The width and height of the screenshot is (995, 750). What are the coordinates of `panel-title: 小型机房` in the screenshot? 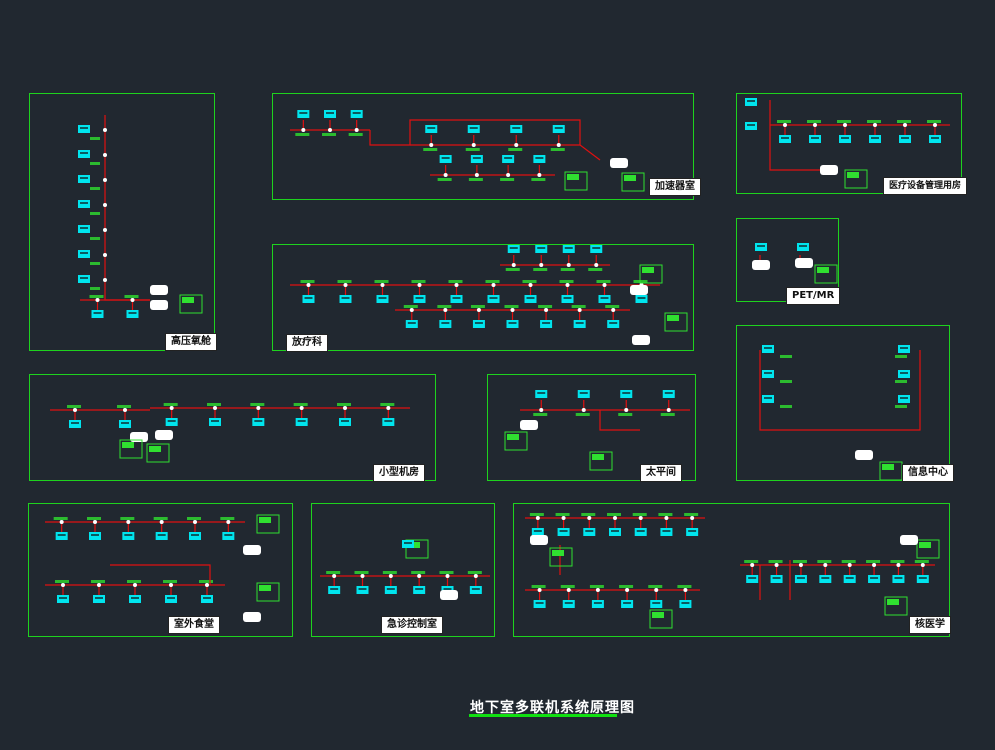 It's located at (399, 473).